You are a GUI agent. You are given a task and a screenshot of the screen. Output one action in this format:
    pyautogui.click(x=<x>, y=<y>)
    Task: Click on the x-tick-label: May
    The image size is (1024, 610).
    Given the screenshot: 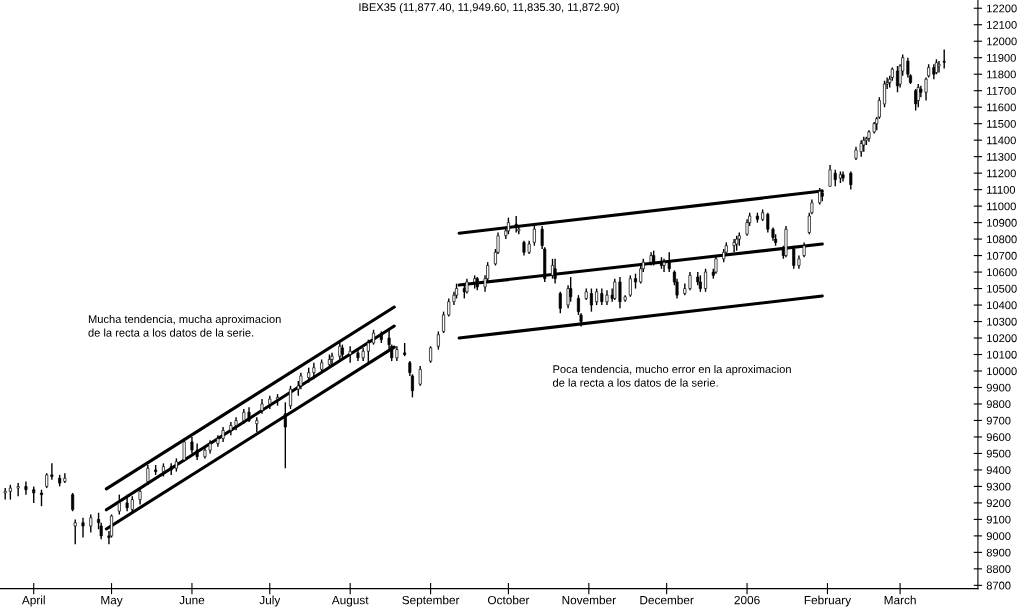 What is the action you would take?
    pyautogui.click(x=112, y=601)
    